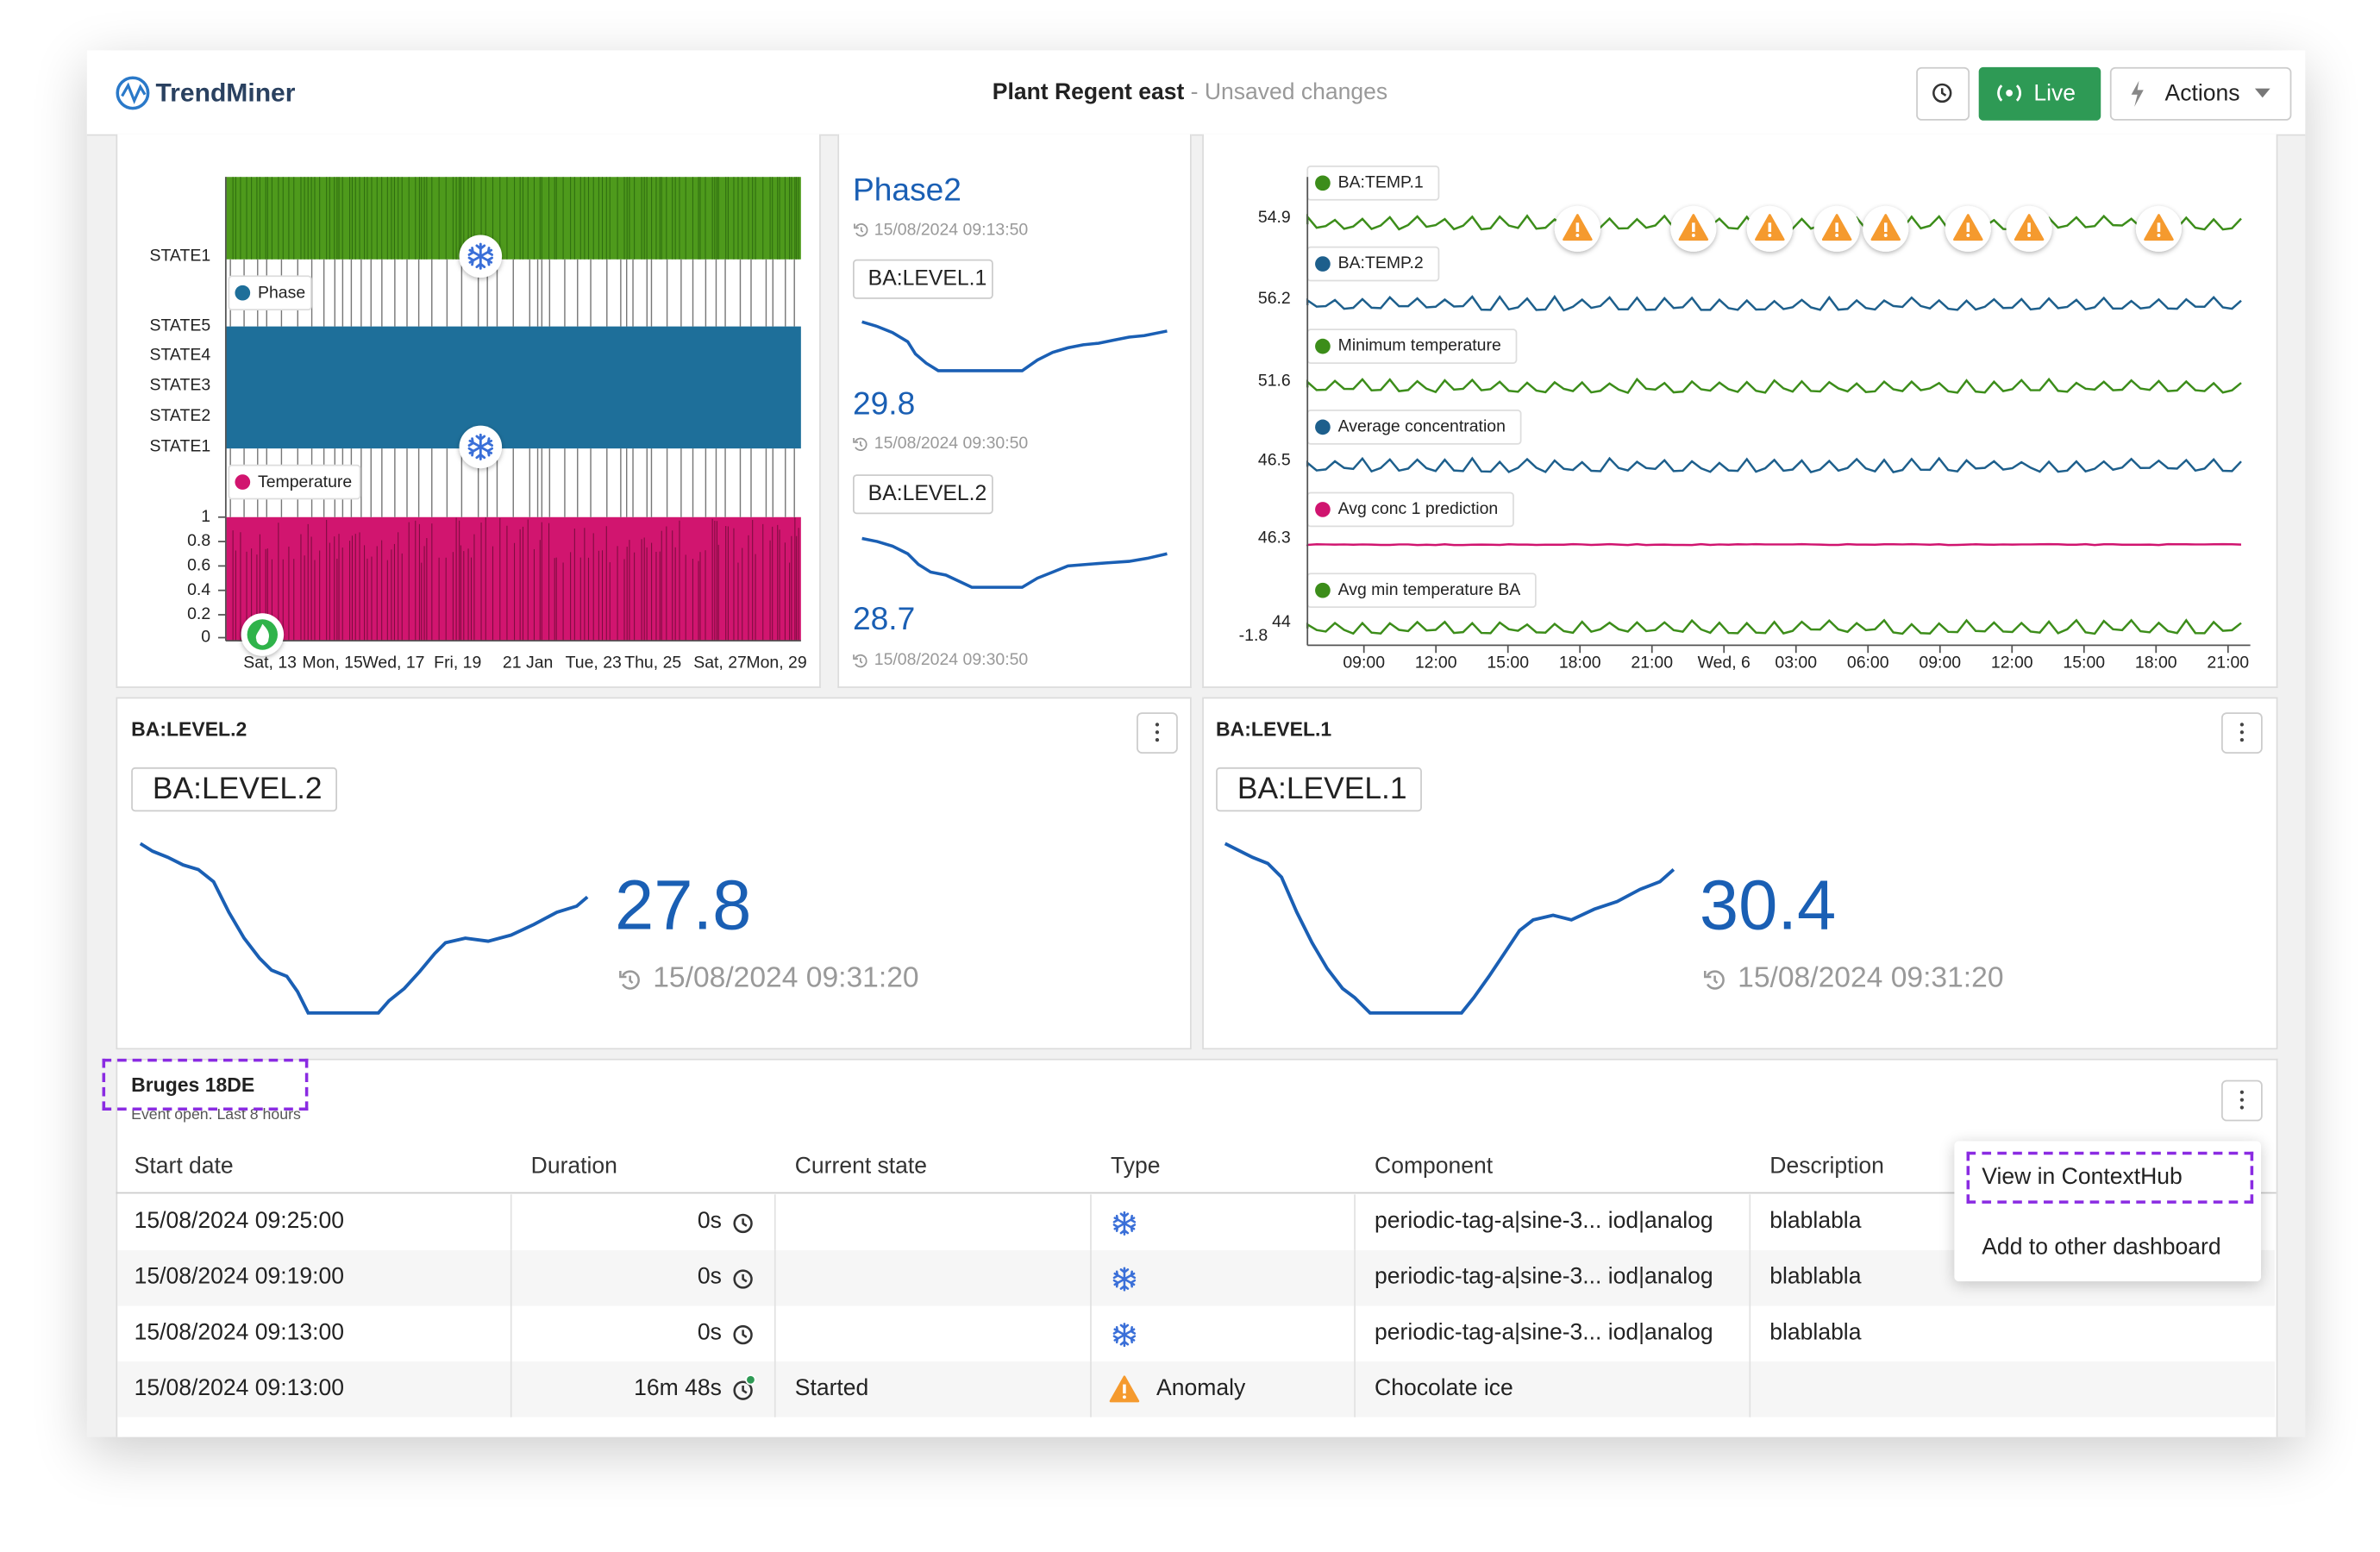 The width and height of the screenshot is (2380, 1552). I want to click on history-button, so click(1943, 94).